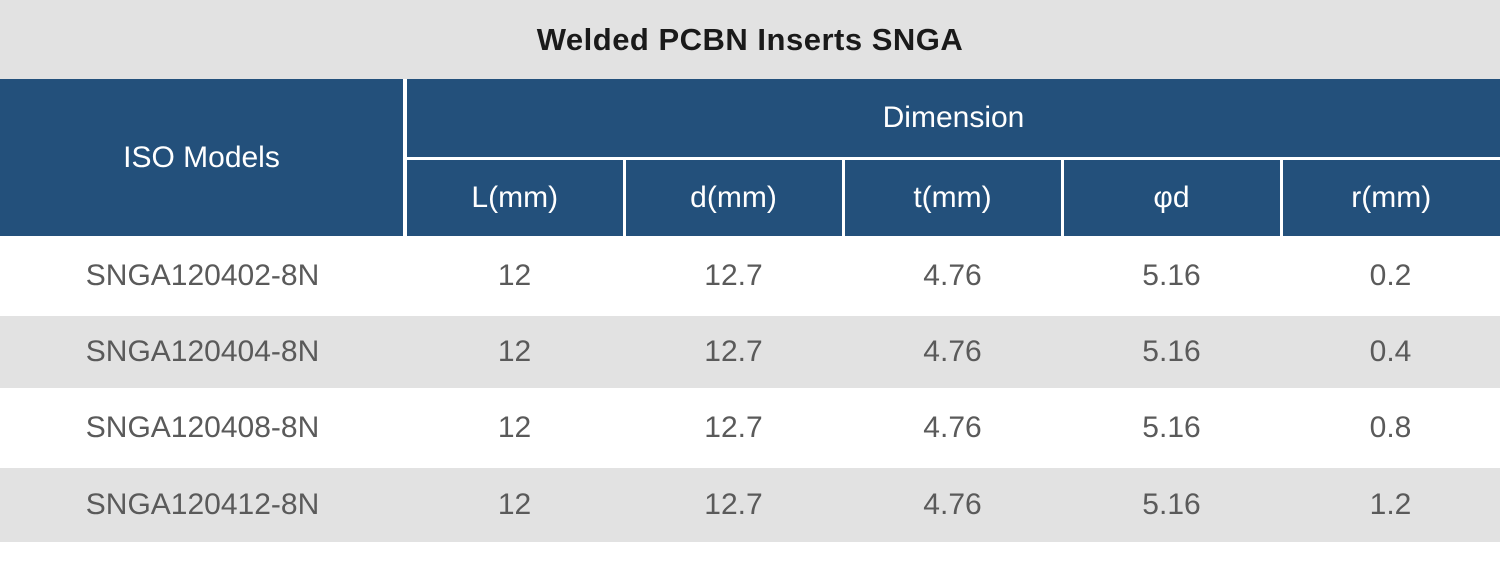 Image resolution: width=1500 pixels, height=565 pixels. I want to click on model-cell: SNGA120408-8N, so click(202, 427).